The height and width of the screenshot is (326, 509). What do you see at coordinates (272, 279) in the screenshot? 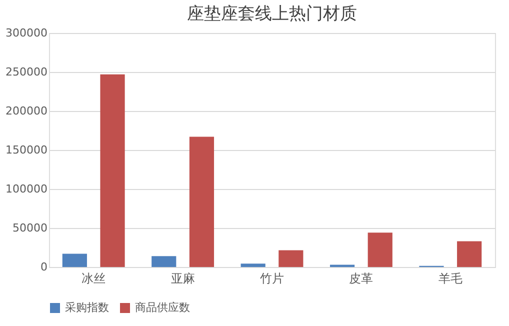
I see `x-tick-label: 竹片` at bounding box center [272, 279].